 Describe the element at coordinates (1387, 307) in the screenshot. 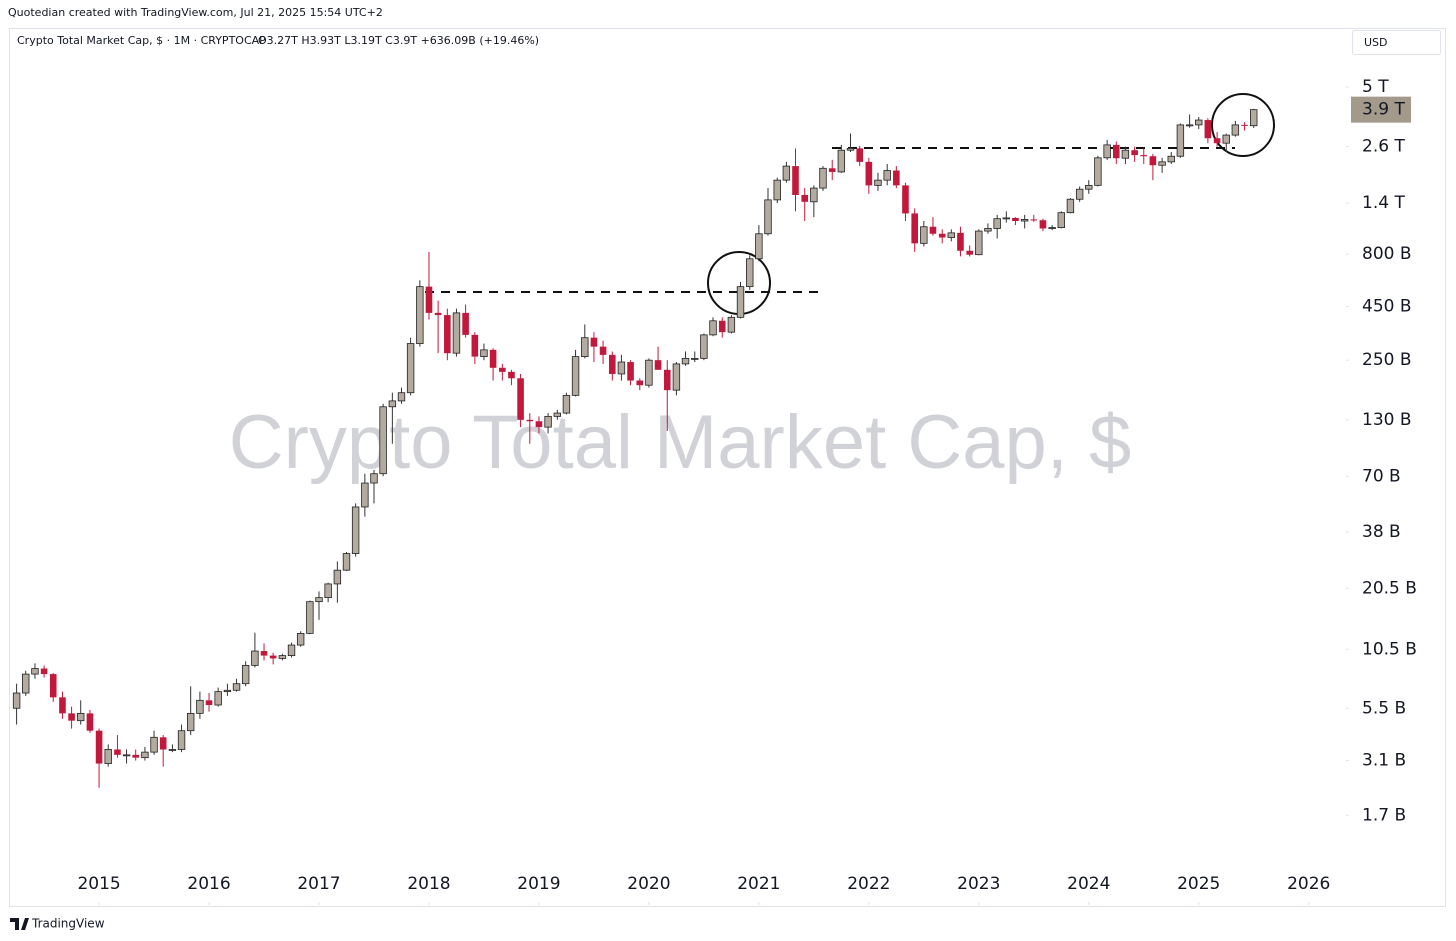

I see `y-tick-label: 450 B` at that location.